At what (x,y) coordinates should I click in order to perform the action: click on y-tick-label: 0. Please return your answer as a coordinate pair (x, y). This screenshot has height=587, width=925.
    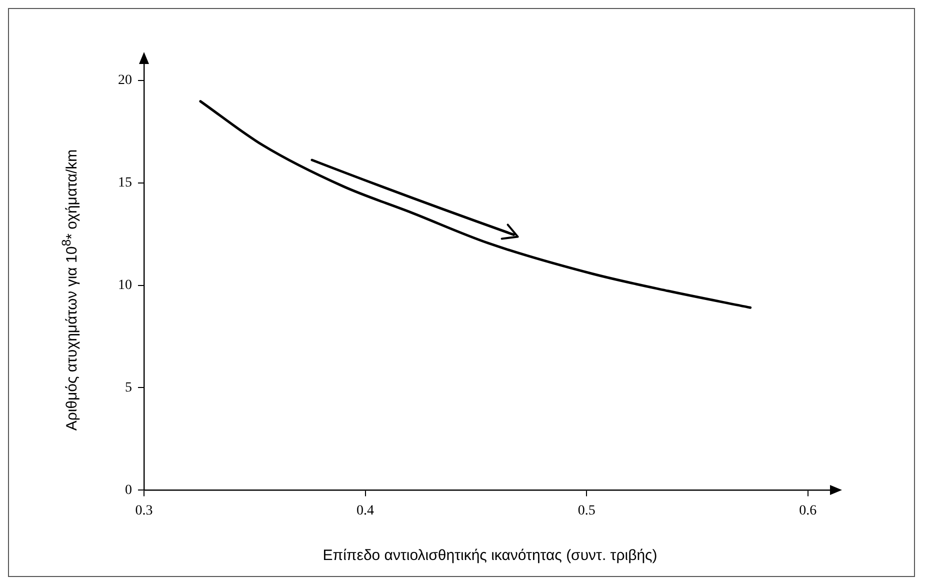
    Looking at the image, I should click on (128, 490).